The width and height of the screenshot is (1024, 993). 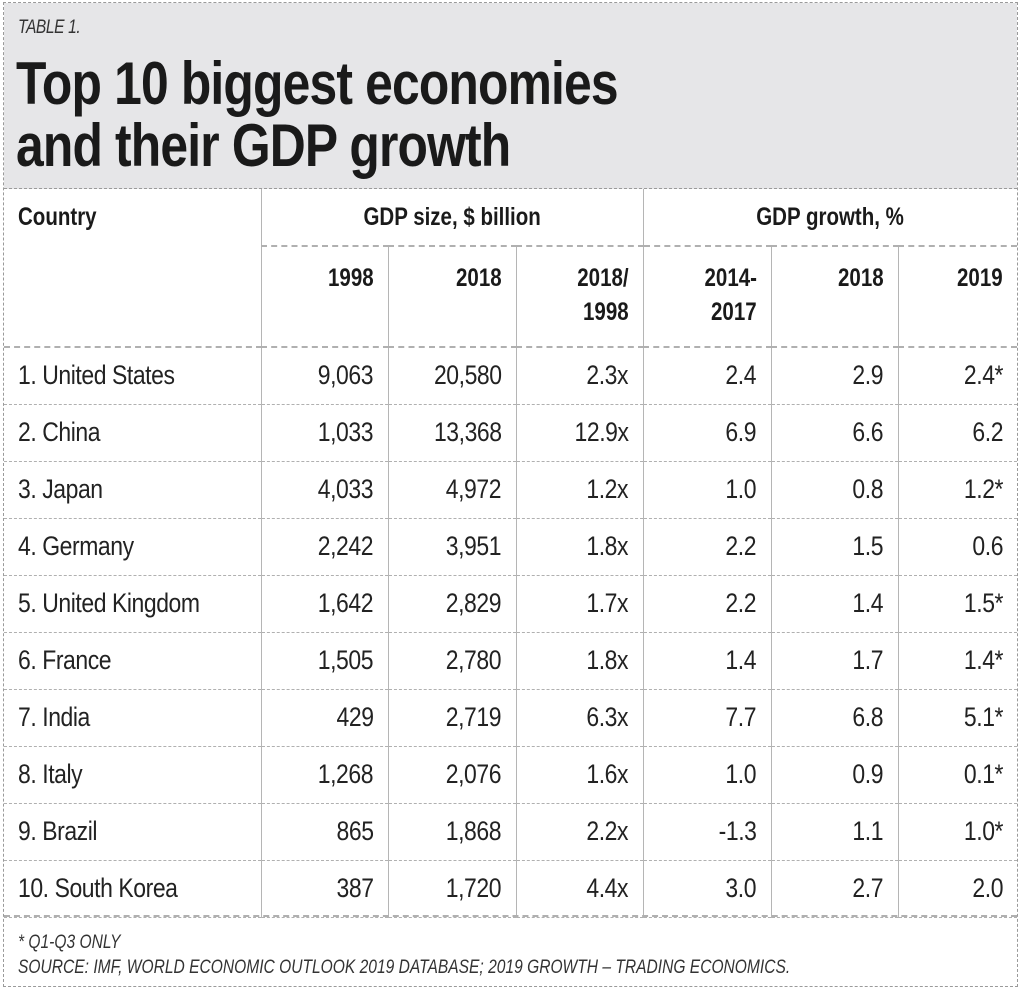 I want to click on cell-gdp-2018: 20,580, so click(x=451, y=375).